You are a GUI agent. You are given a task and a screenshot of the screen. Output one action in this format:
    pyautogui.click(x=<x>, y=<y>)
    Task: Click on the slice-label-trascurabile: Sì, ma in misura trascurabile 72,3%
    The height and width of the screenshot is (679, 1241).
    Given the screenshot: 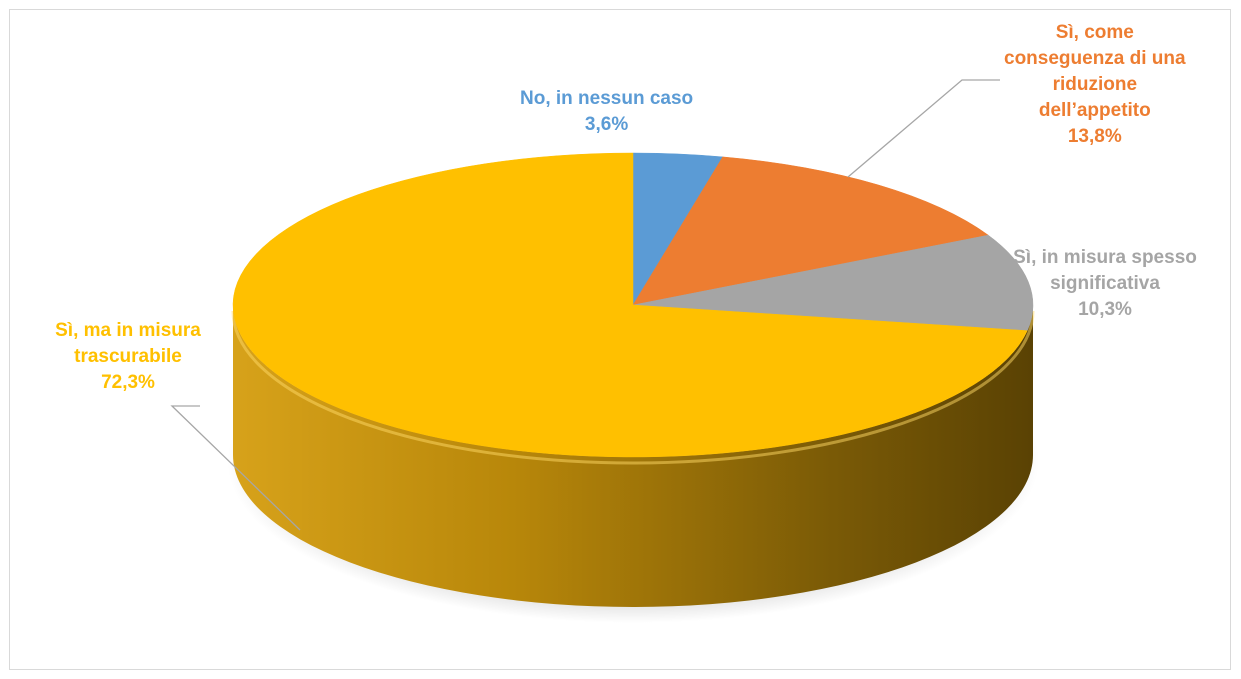 What is the action you would take?
    pyautogui.click(x=128, y=357)
    